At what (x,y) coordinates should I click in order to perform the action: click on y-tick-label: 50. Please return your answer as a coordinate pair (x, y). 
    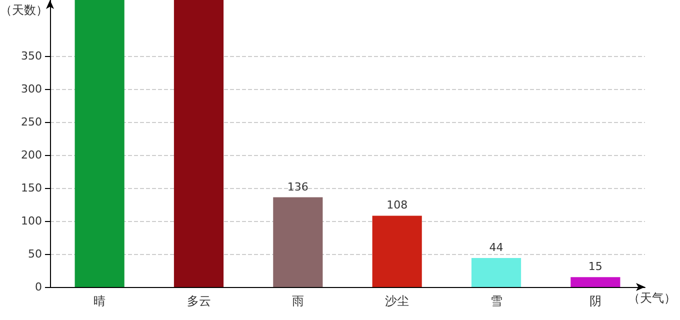
    Looking at the image, I should click on (35, 254).